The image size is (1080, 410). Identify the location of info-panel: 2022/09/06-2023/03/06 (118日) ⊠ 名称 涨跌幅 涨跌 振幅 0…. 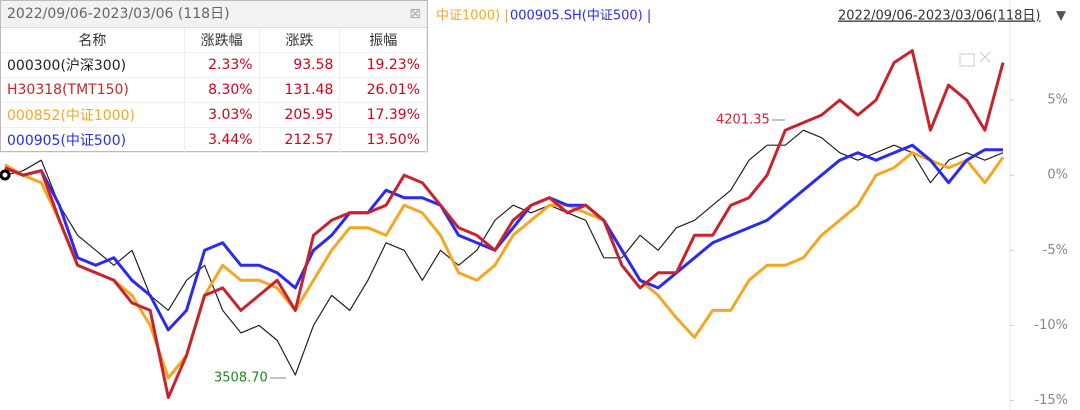
(214, 76).